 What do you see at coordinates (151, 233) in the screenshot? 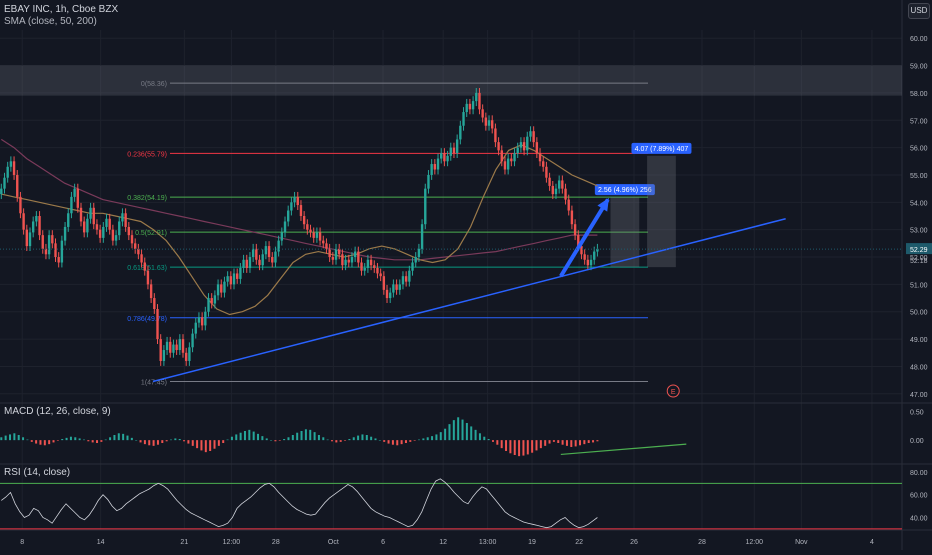
I see `fib-level-label: 0.5(52.91)` at bounding box center [151, 233].